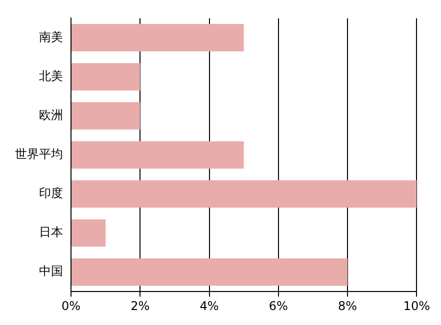  Describe the element at coordinates (348, 305) in the screenshot. I see `x-tick-label: 8%` at that location.